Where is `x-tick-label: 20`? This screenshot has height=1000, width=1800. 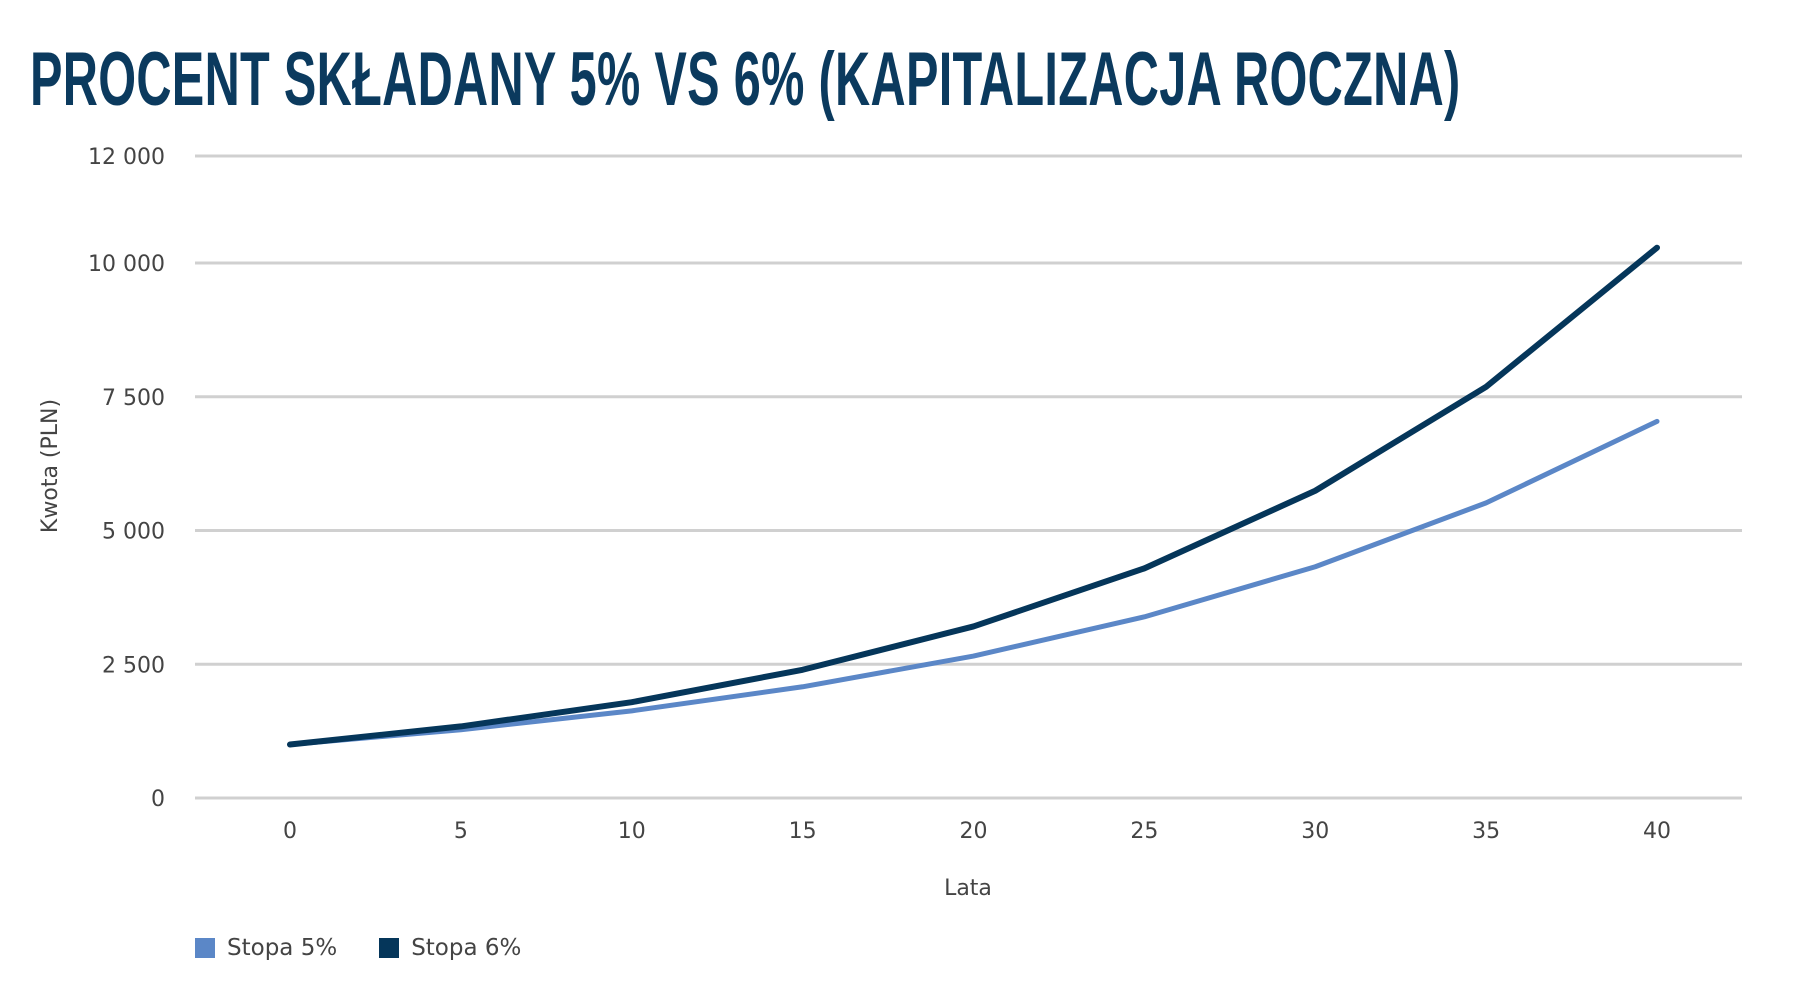 x-tick-label: 20 is located at coordinates (974, 831).